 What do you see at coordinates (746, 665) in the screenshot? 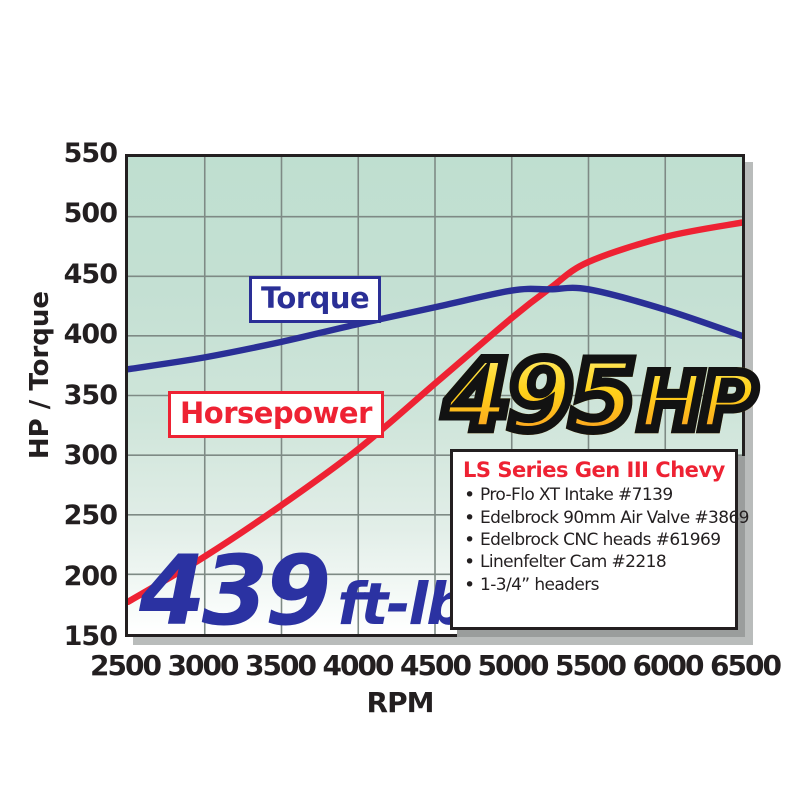
I see `x-tick-label: 6500` at bounding box center [746, 665].